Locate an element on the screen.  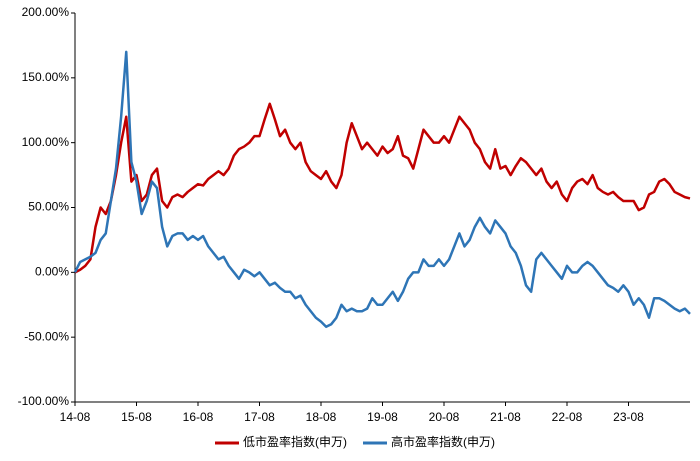
y-tick-label: 150.00% is located at coordinates (46, 77).